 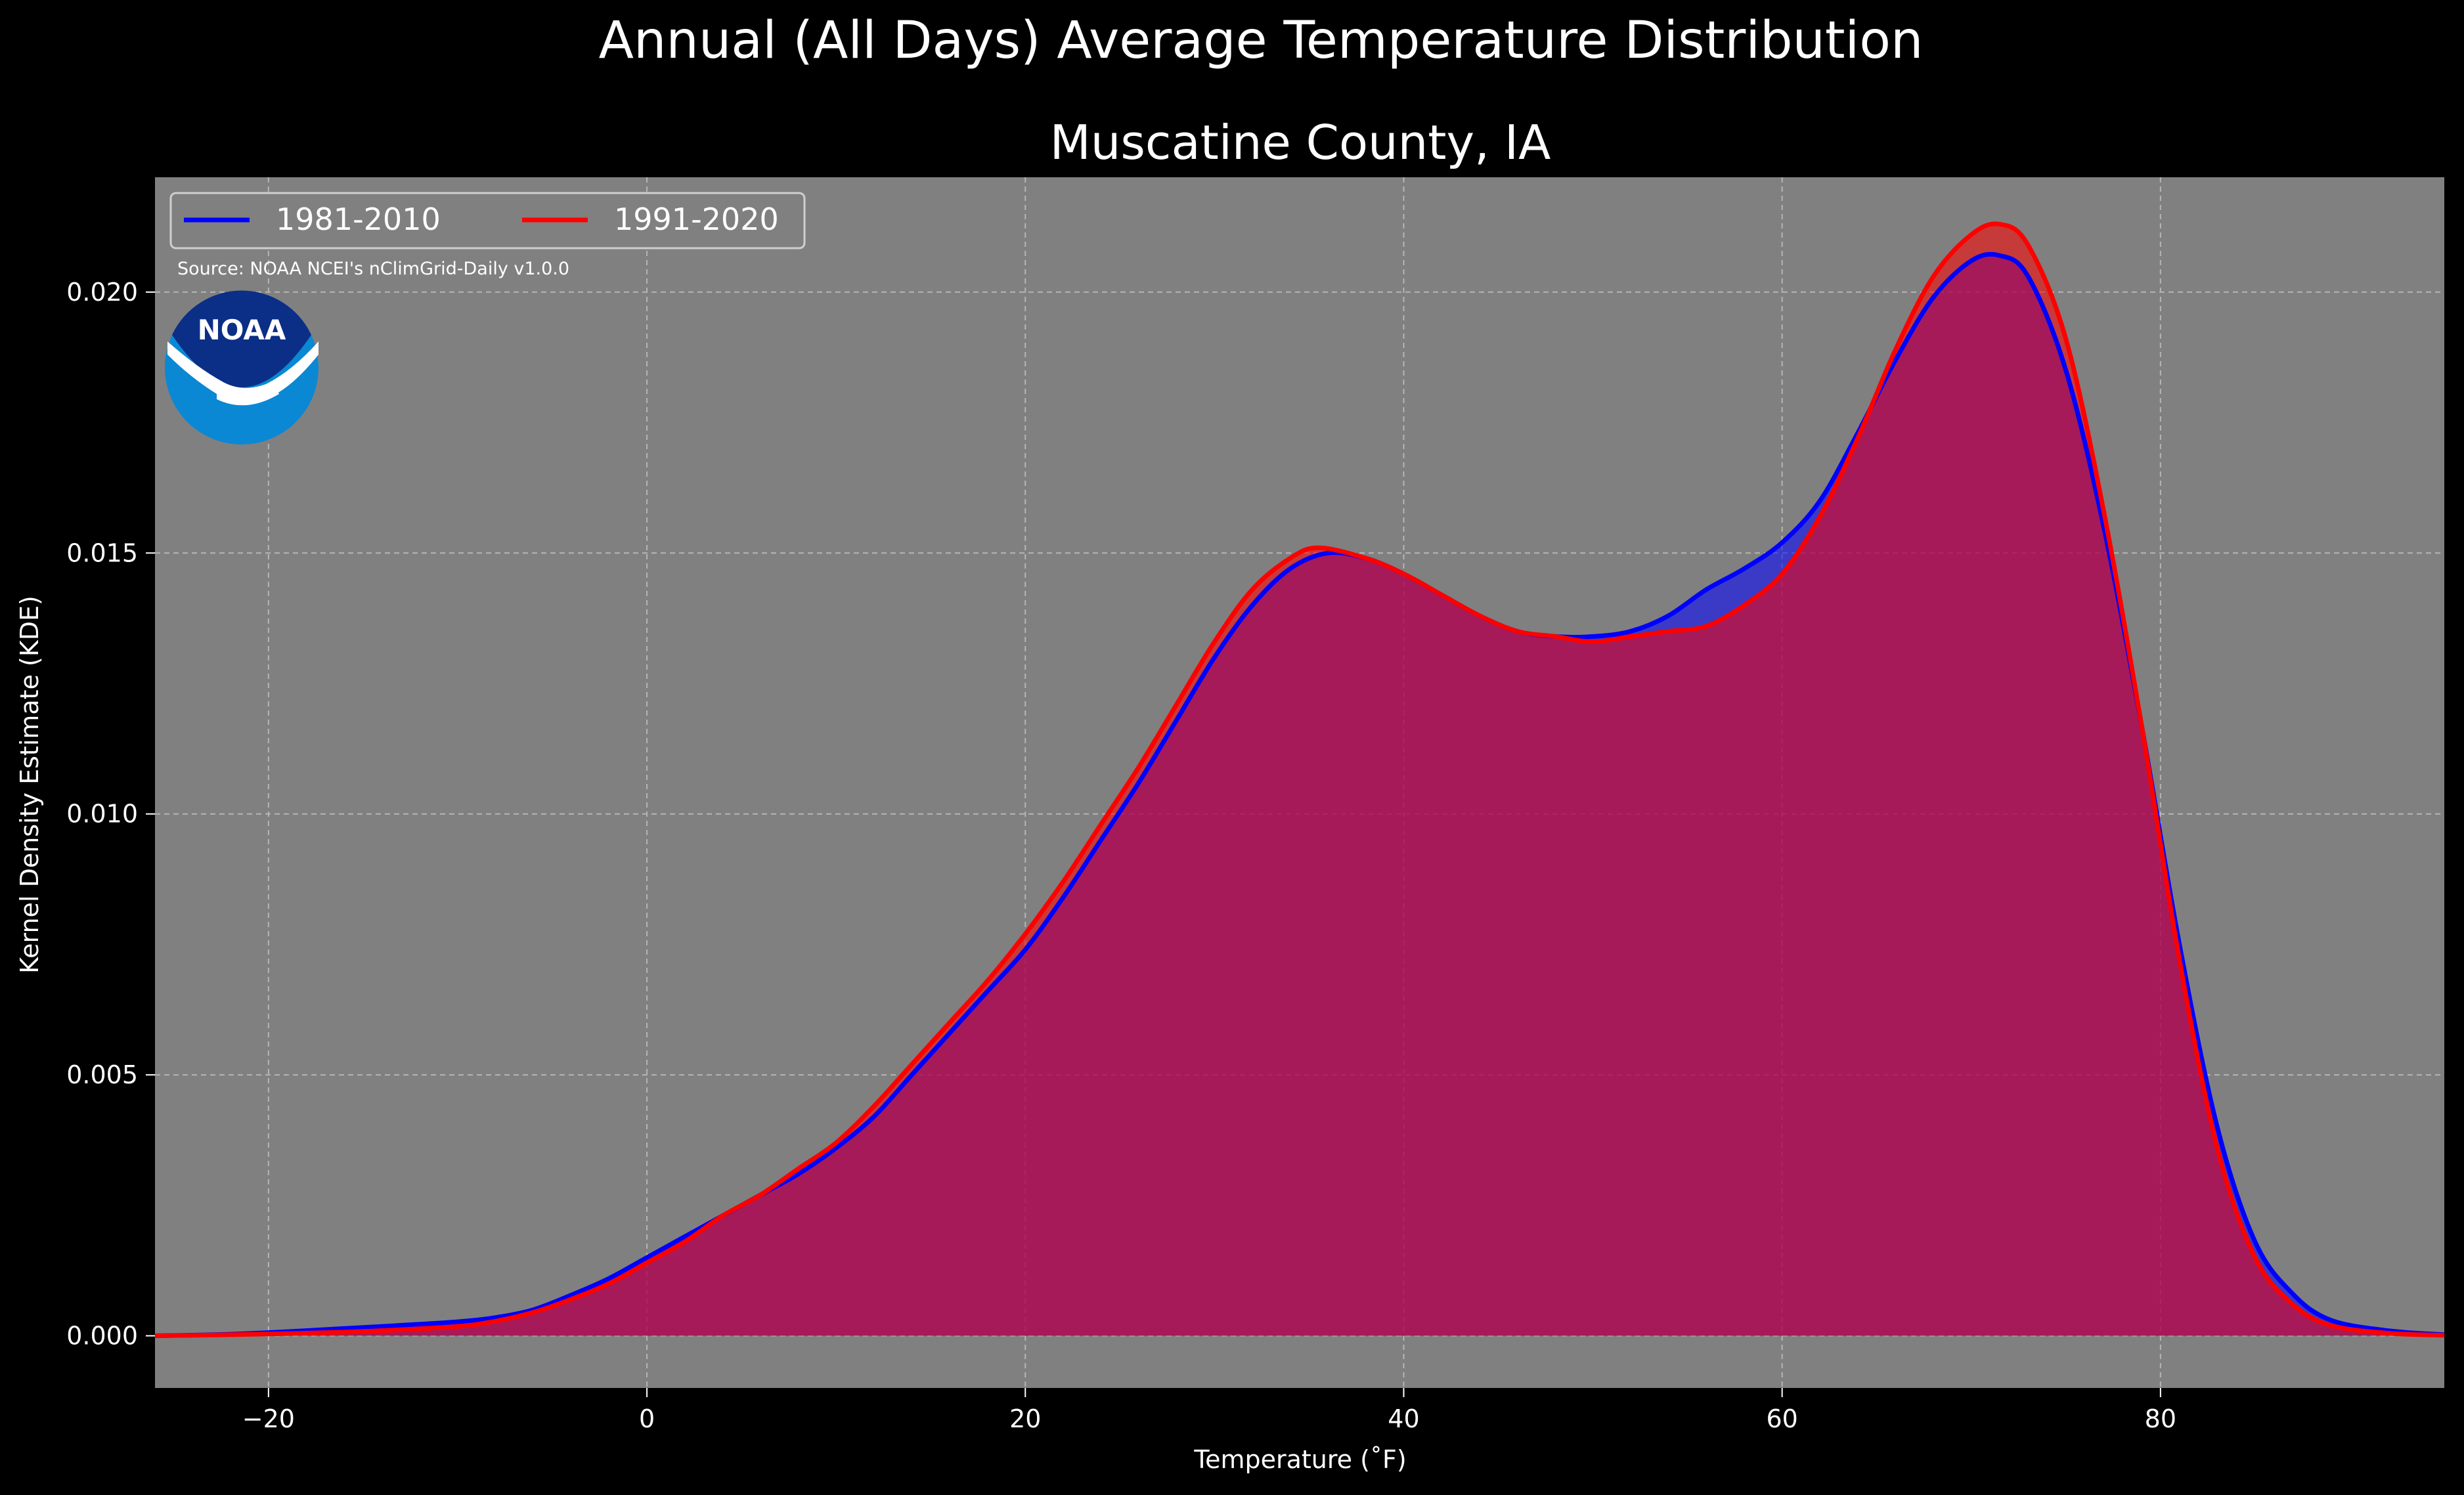 What do you see at coordinates (242, 330) in the screenshot?
I see `noaa-logo-text: NOAA` at bounding box center [242, 330].